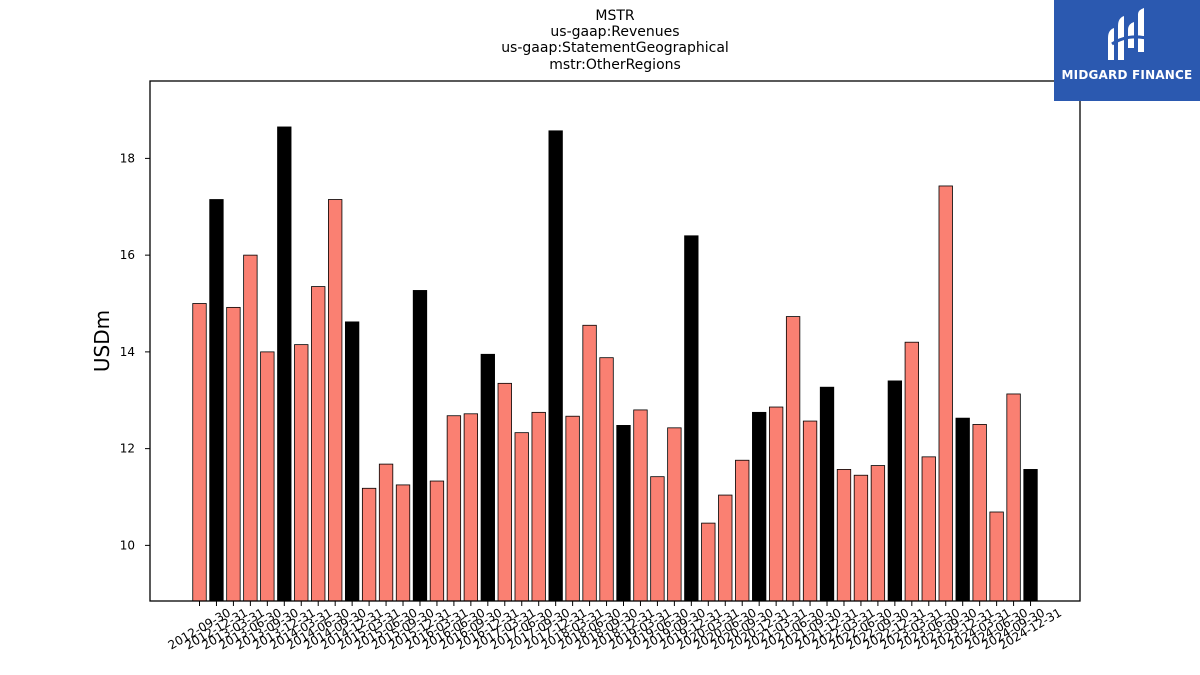 The width and height of the screenshot is (1200, 675). Describe the element at coordinates (1127, 75) in the screenshot. I see `logo-text: MIDGARD FINANCE` at that location.